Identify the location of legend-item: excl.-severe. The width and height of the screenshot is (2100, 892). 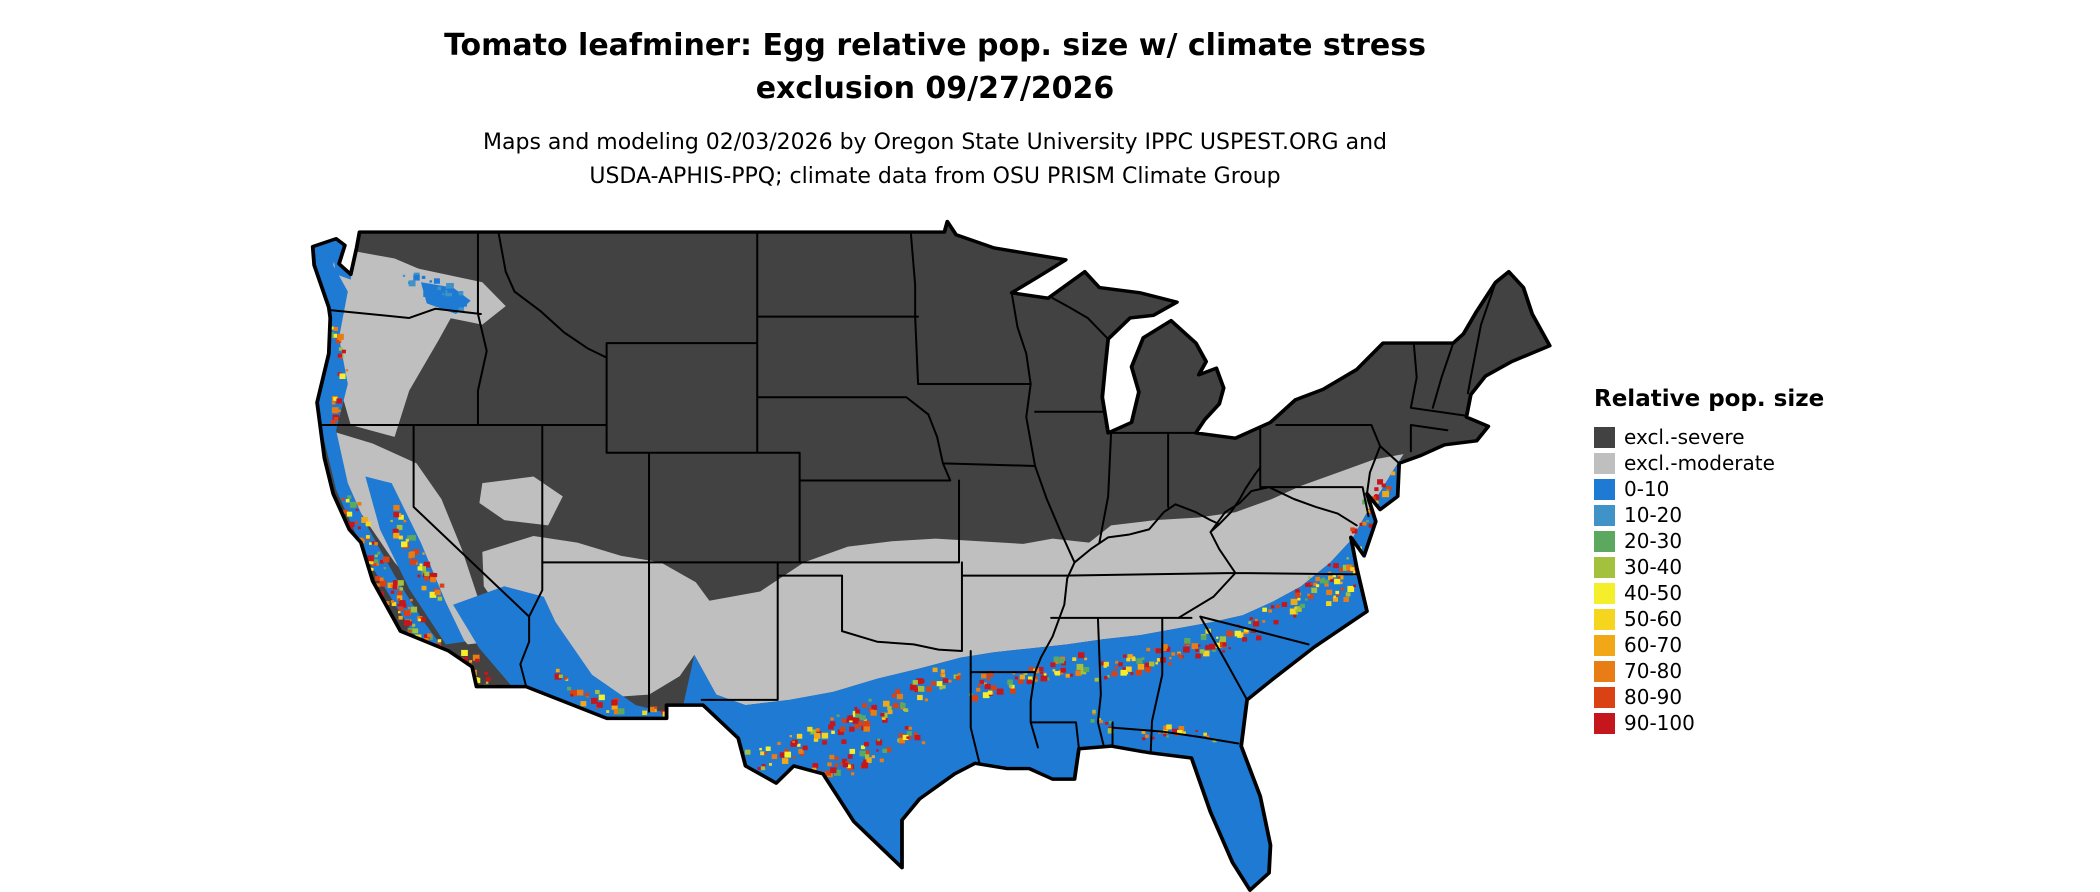
(1709, 437).